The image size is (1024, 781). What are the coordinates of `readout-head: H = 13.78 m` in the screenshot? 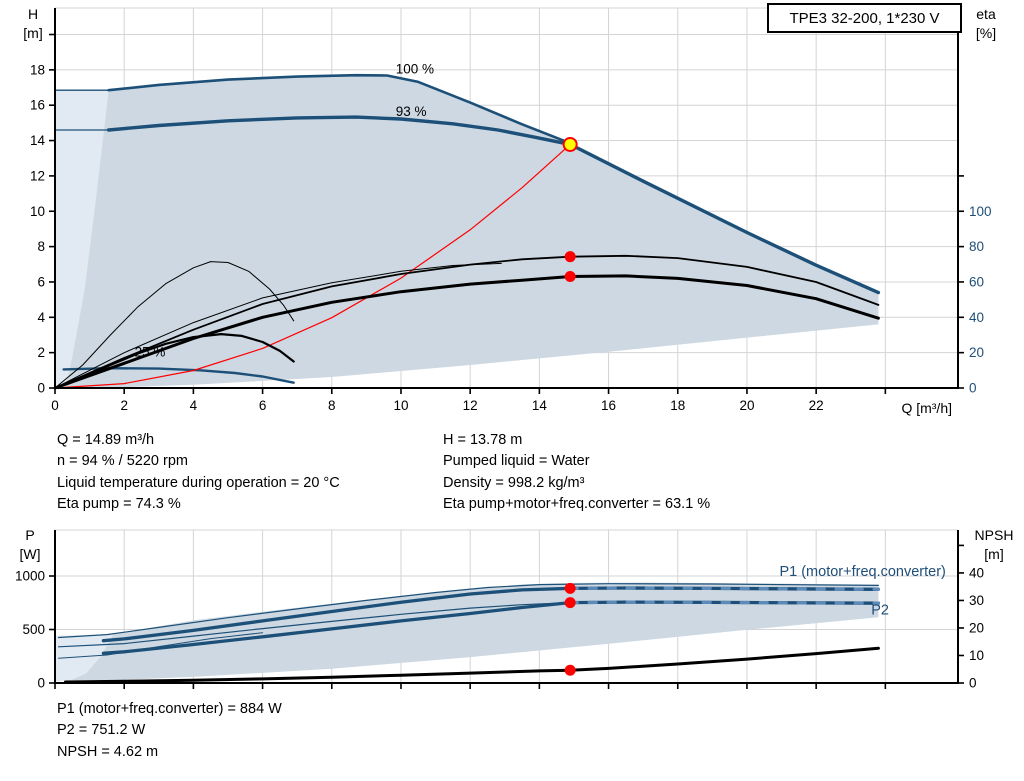 It's located at (483, 440).